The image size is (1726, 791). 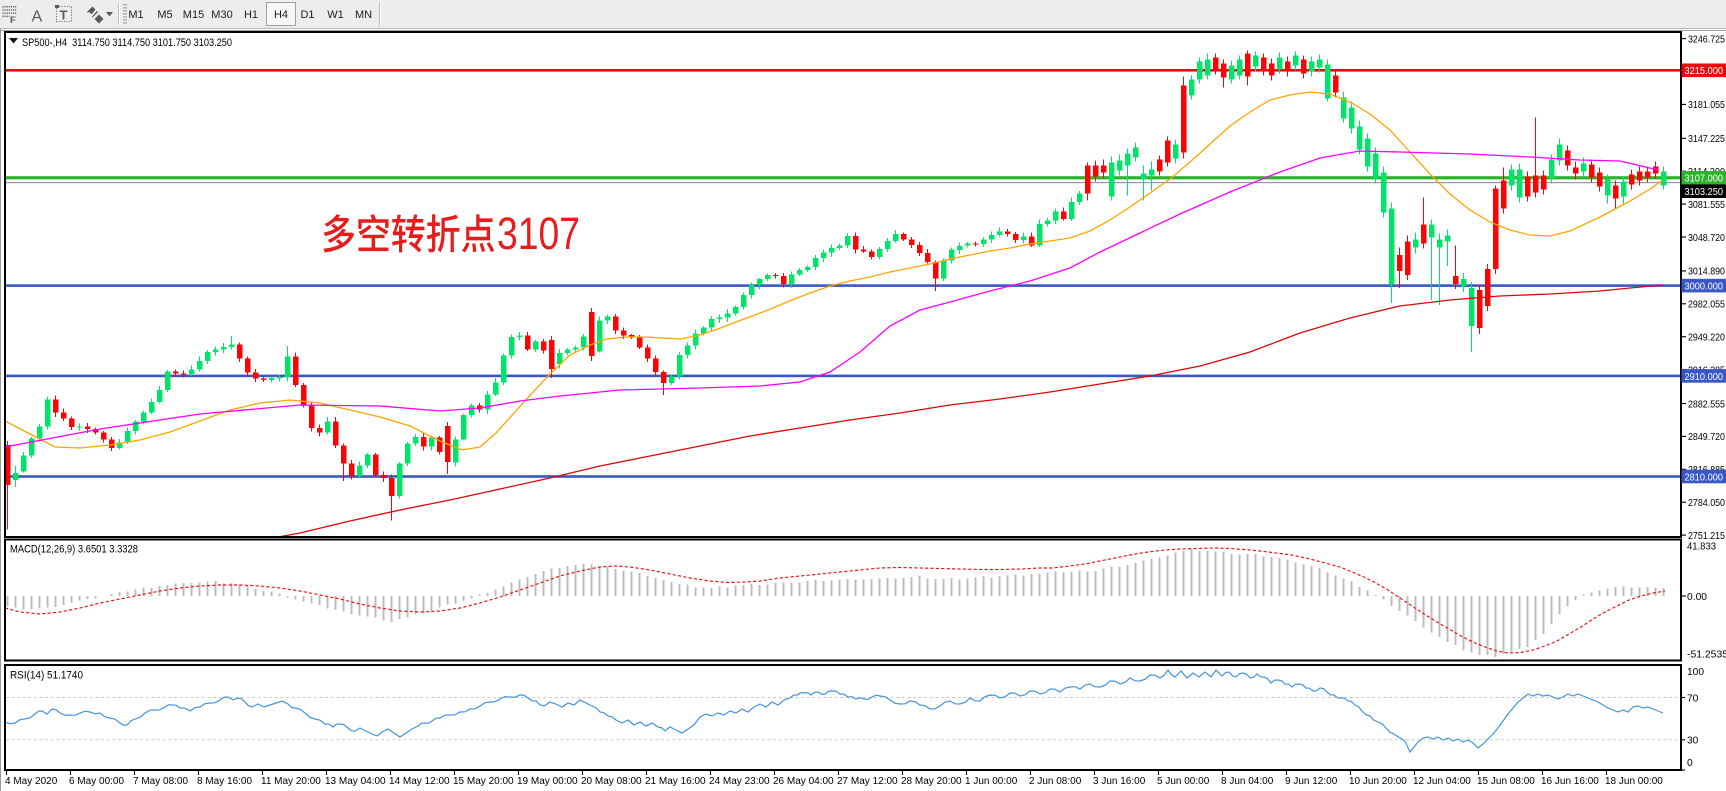 I want to click on svg-text: 2784.050, so click(x=1706, y=503).